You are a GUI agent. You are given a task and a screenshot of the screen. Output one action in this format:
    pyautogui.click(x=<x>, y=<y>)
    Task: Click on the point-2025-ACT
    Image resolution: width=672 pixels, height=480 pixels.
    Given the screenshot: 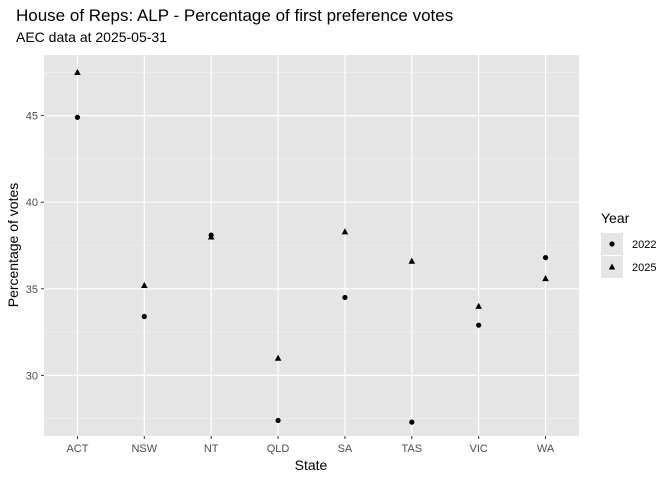 What is the action you would take?
    pyautogui.click(x=77, y=72)
    